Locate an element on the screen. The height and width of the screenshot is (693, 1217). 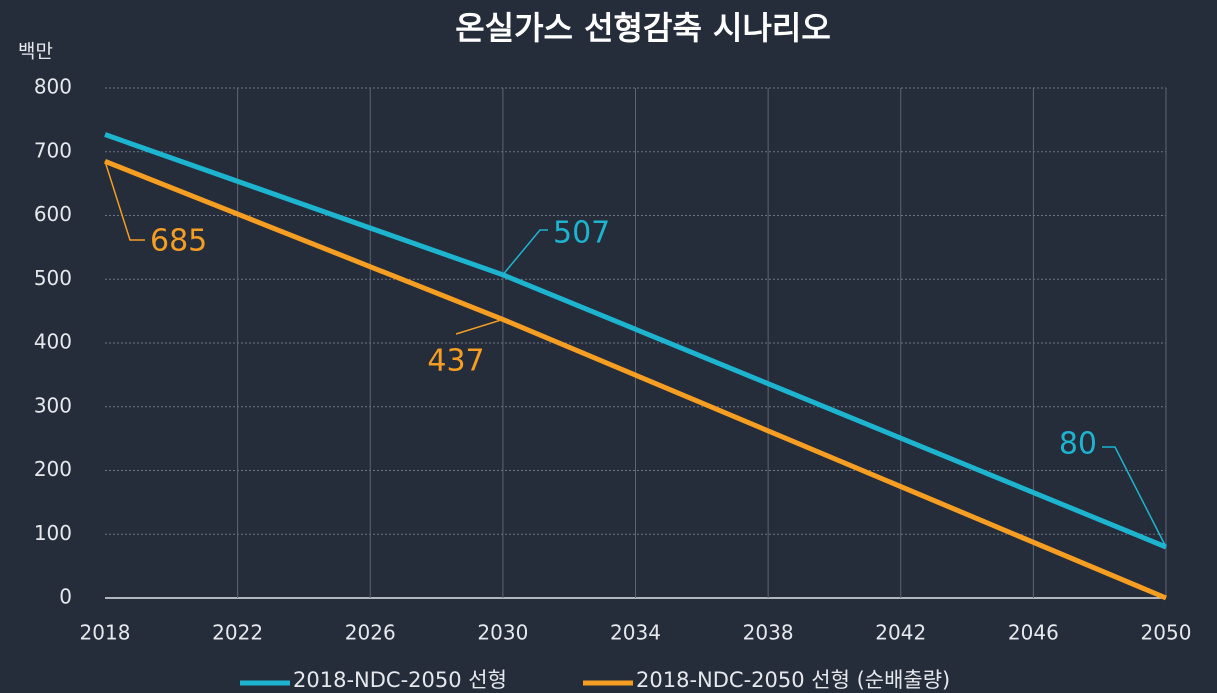
x-tick-label: 2050 is located at coordinates (1166, 633).